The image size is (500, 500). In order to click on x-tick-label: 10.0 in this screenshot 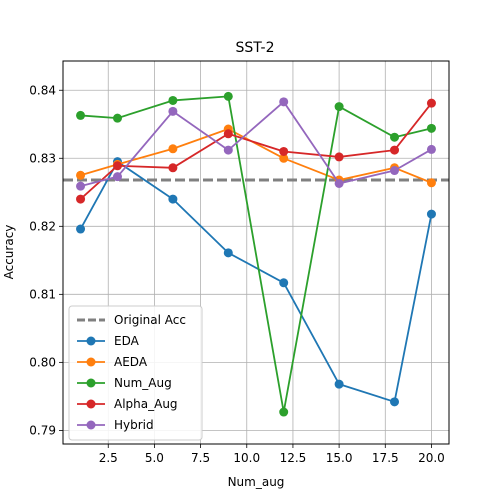, I will do `click(246, 458)`.